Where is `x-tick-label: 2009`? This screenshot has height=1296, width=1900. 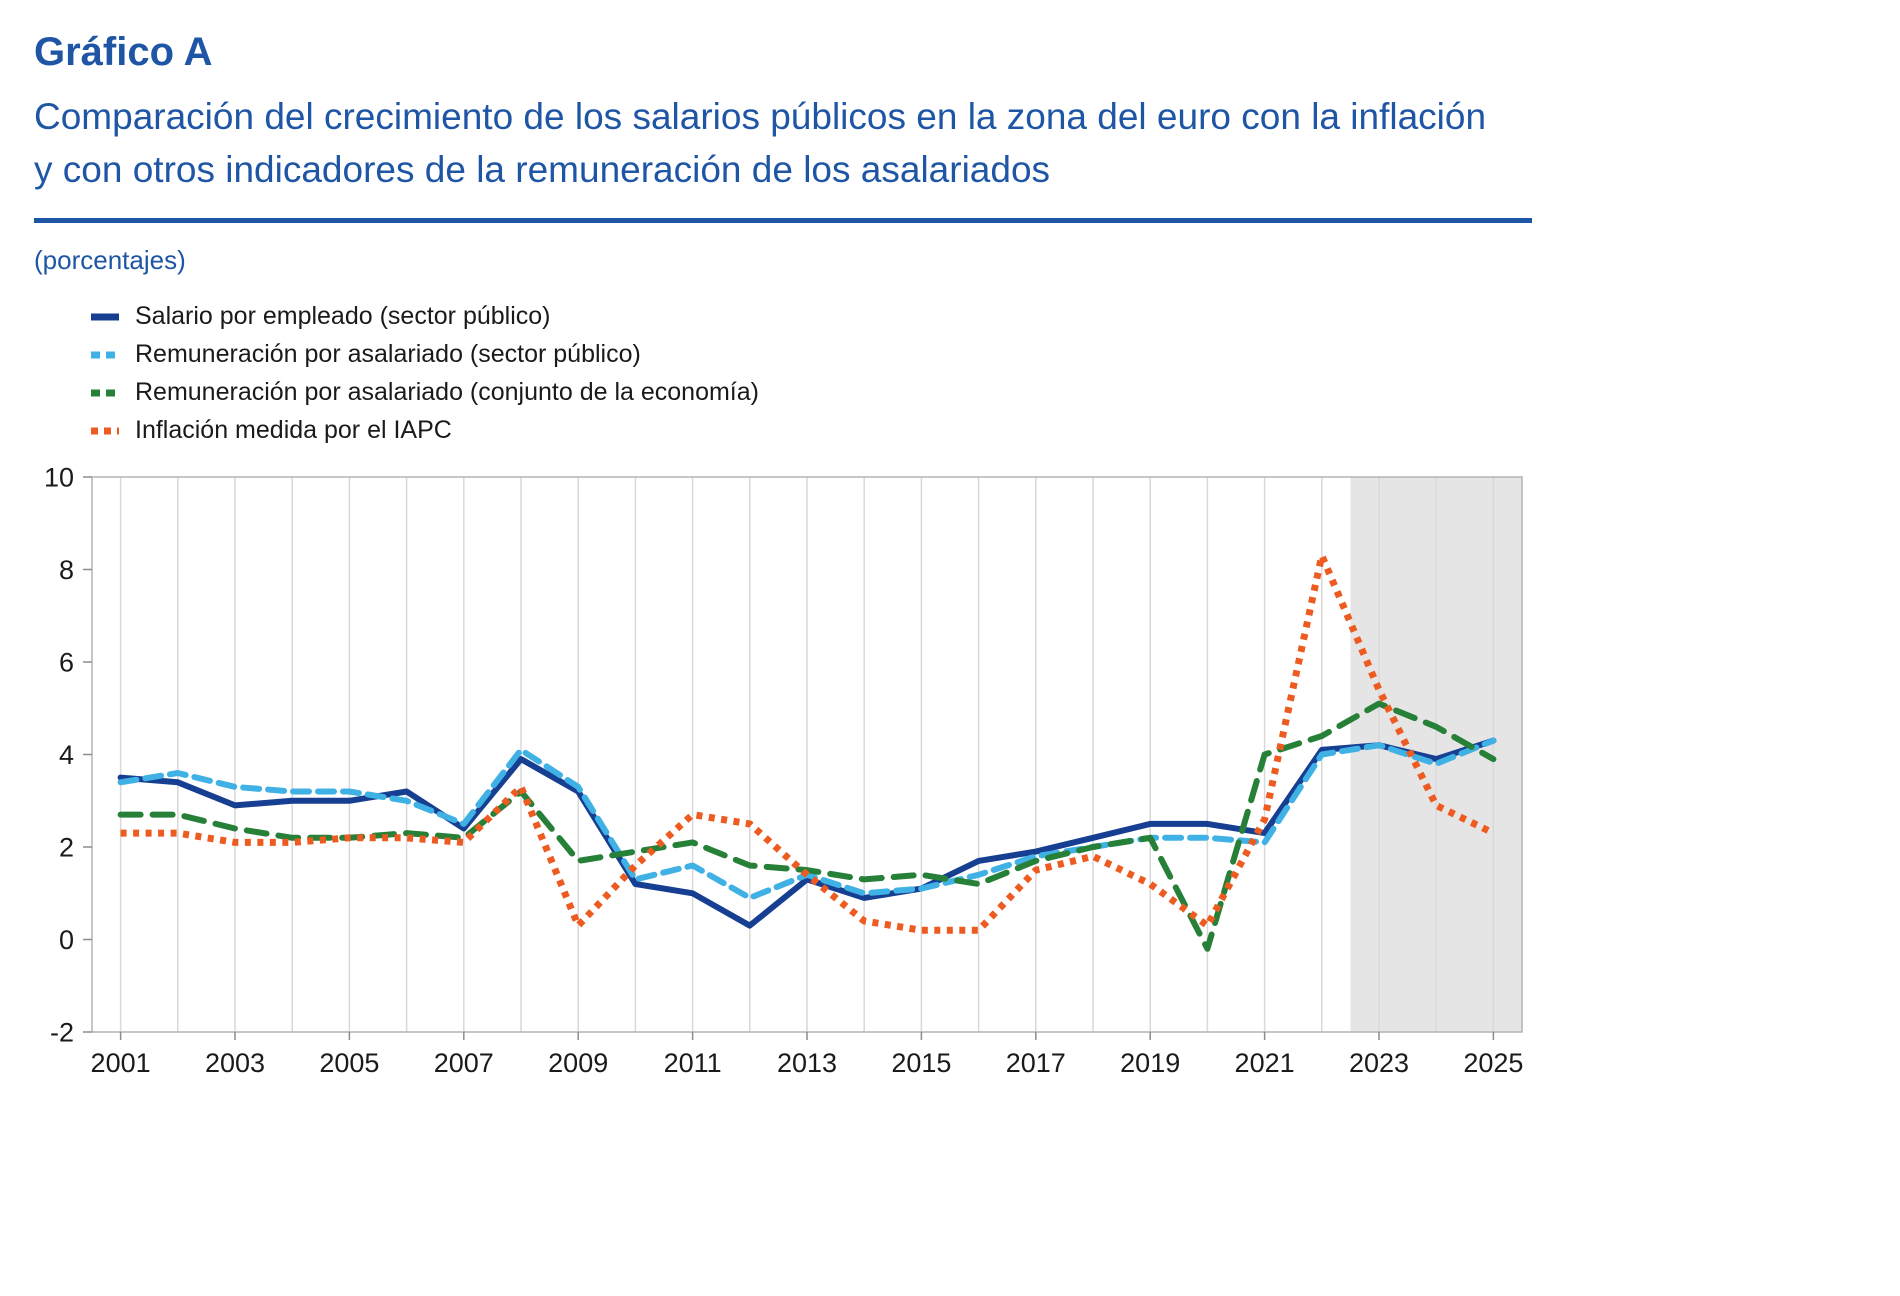 x-tick-label: 2009 is located at coordinates (578, 1063).